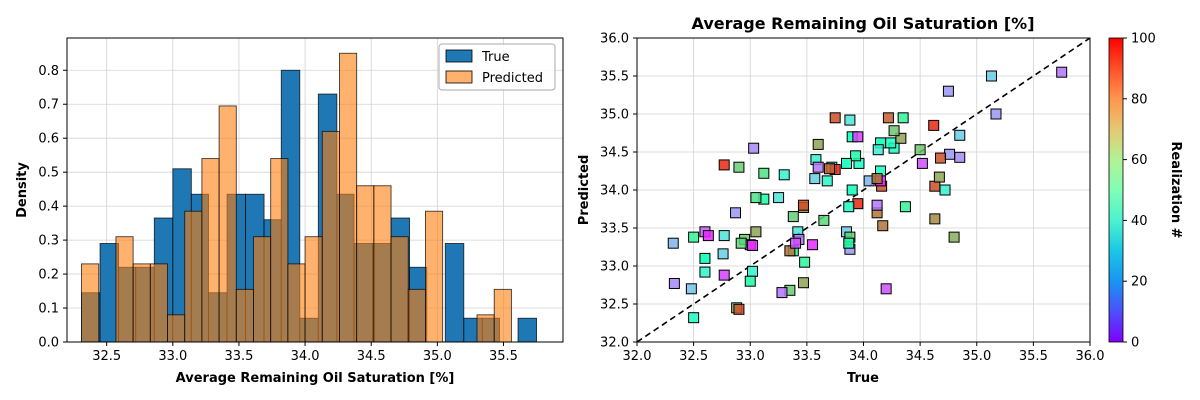  I want to click on y-tick-label: 0.6, so click(48, 139).